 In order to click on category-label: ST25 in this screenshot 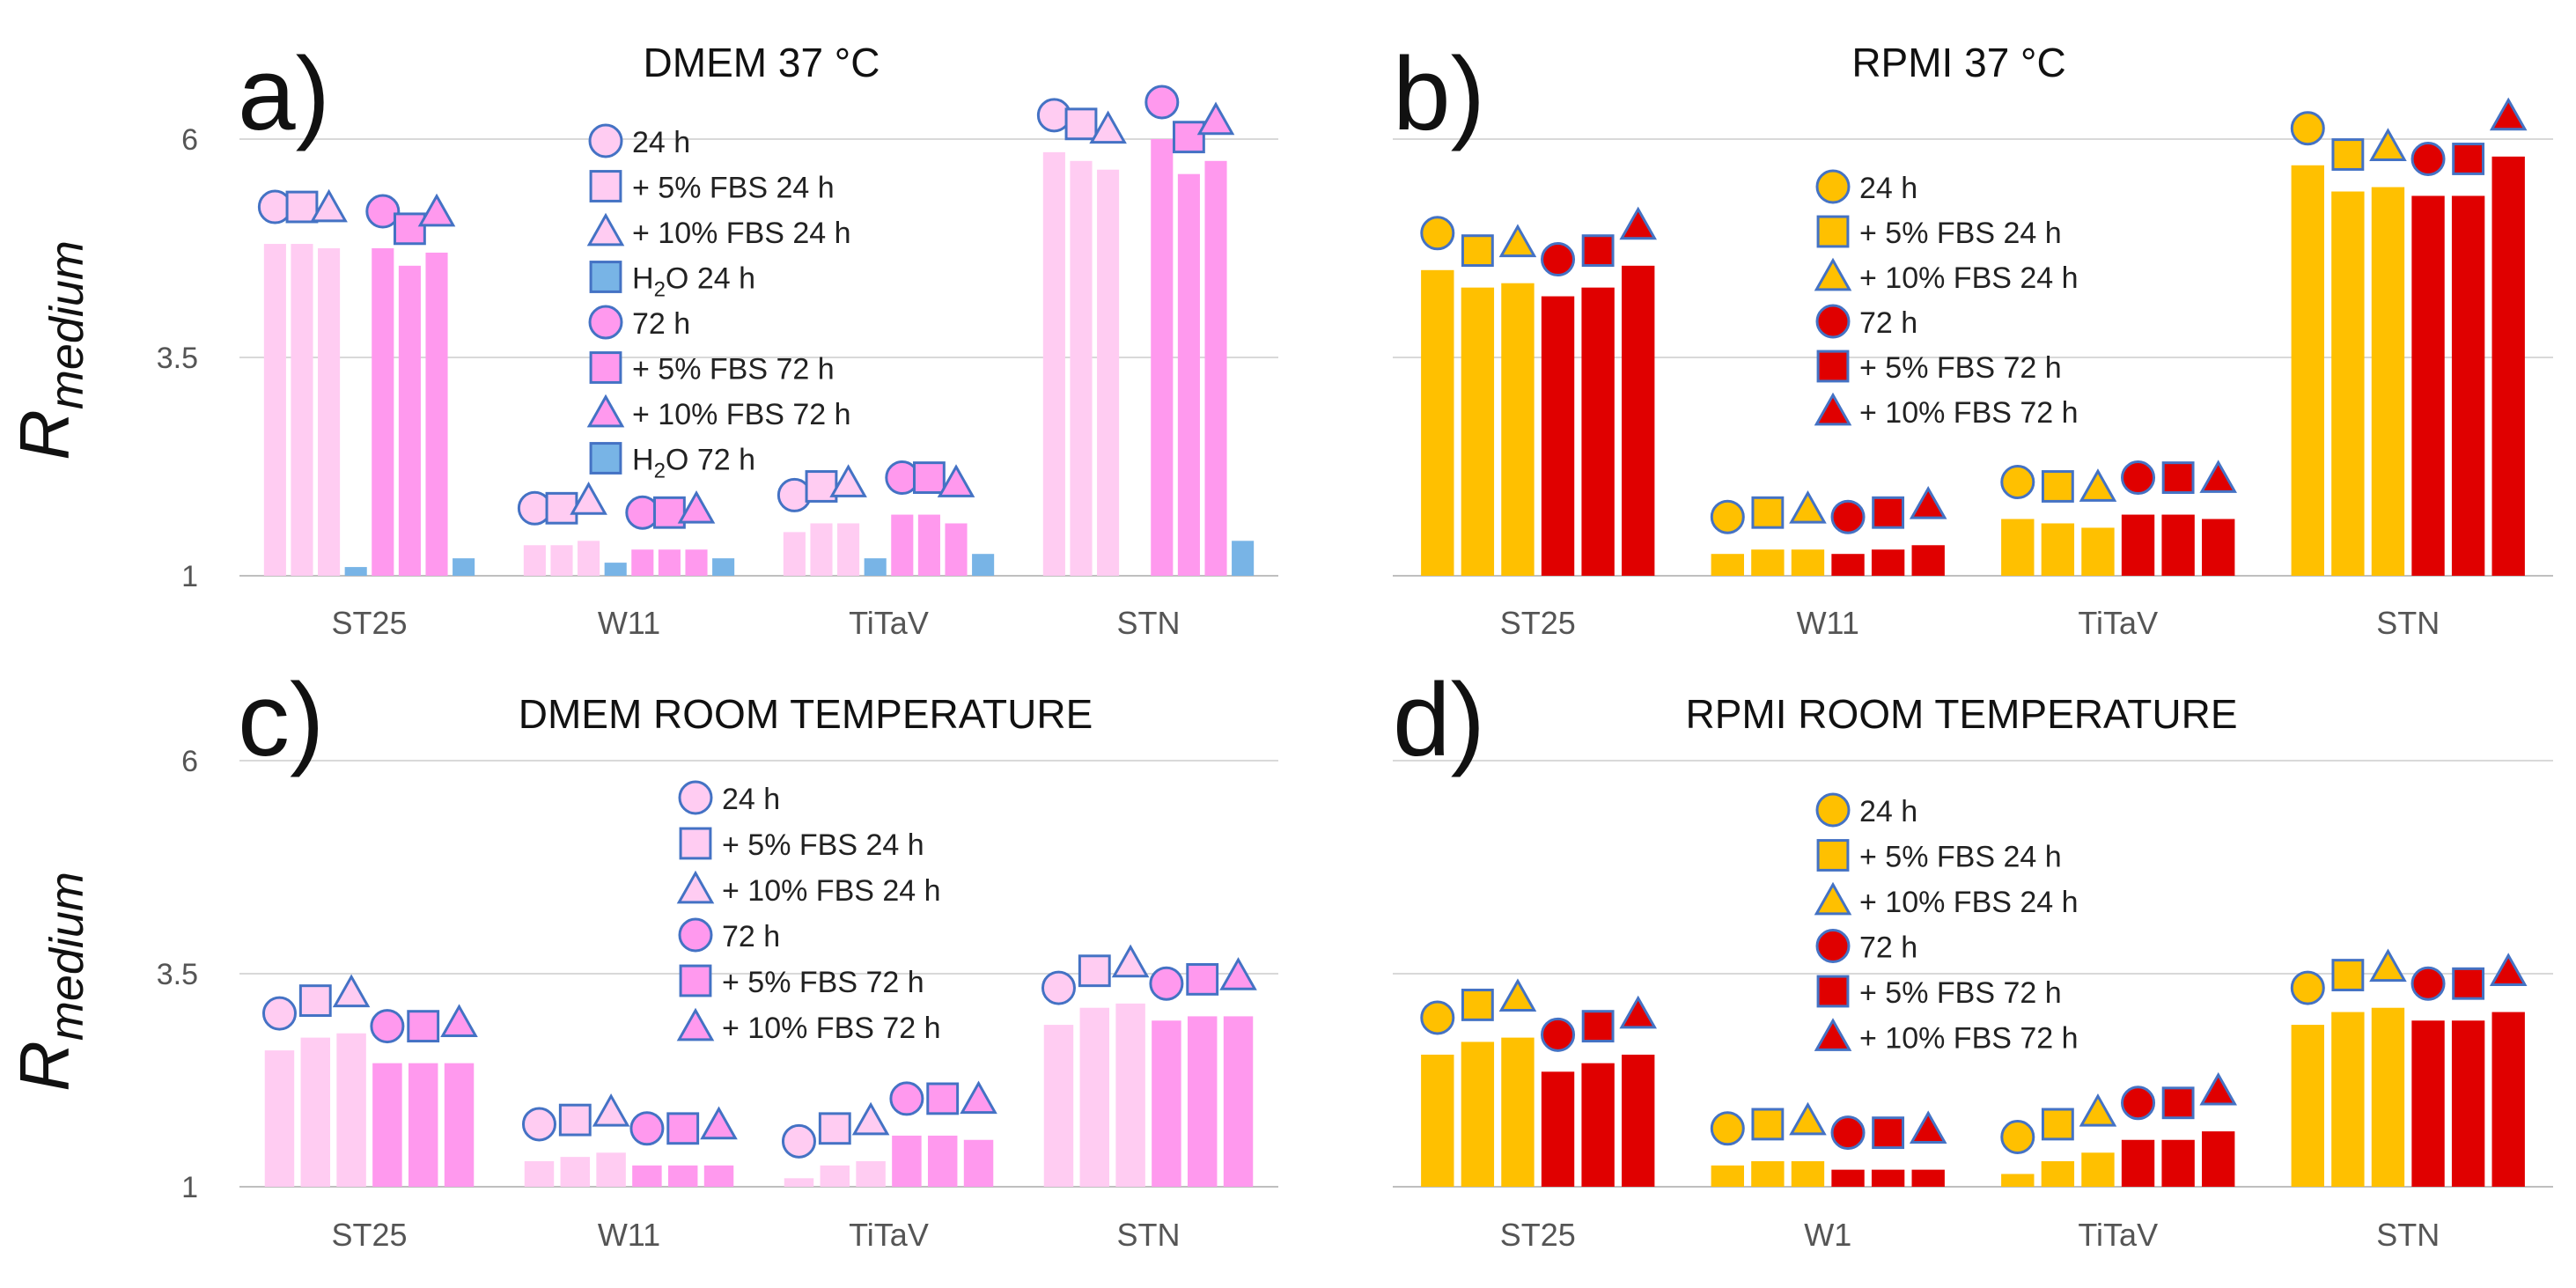, I will do `click(369, 1235)`.